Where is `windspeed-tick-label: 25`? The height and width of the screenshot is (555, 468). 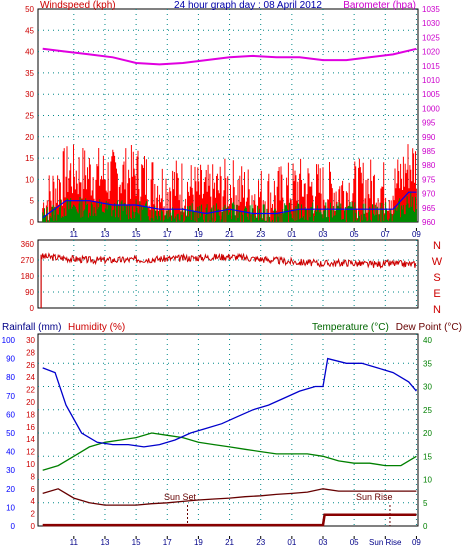
windspeed-tick-label: 25 is located at coordinates (29, 116).